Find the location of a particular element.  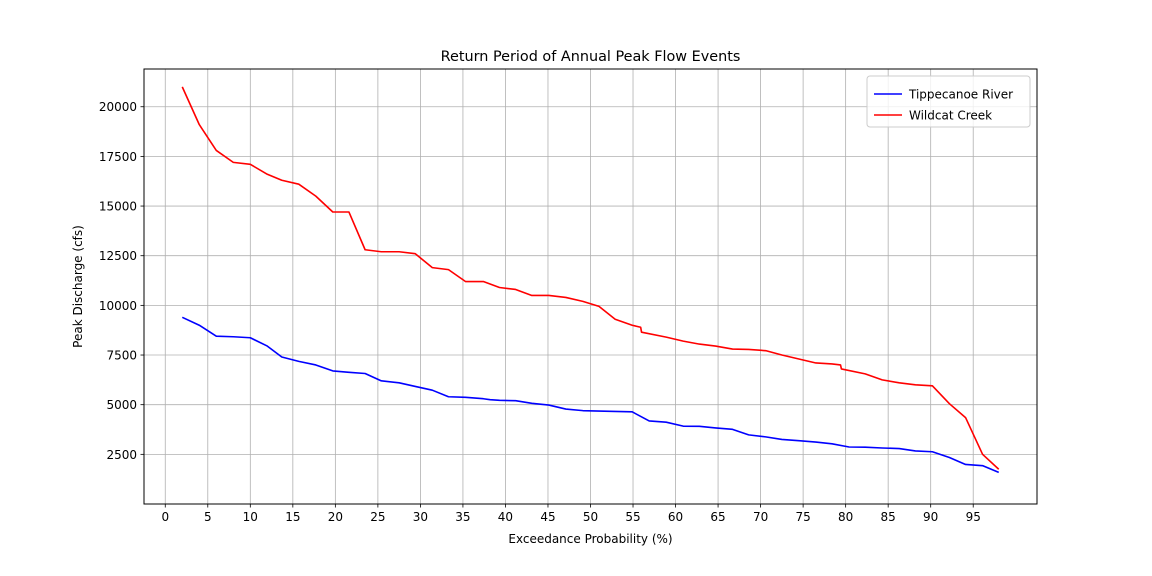

x-tick-label: 35 is located at coordinates (462, 517).